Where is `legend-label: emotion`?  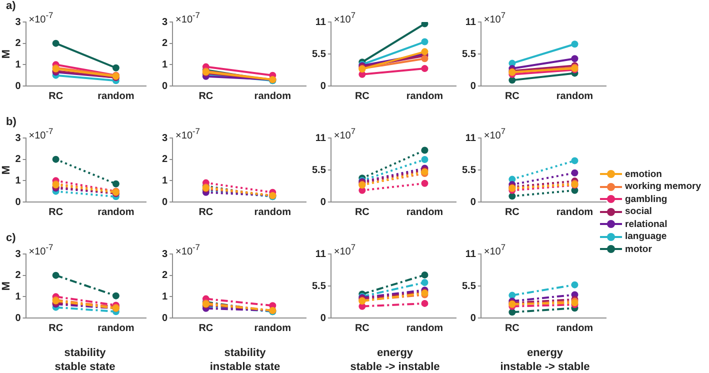 legend-label: emotion is located at coordinates (643, 174).